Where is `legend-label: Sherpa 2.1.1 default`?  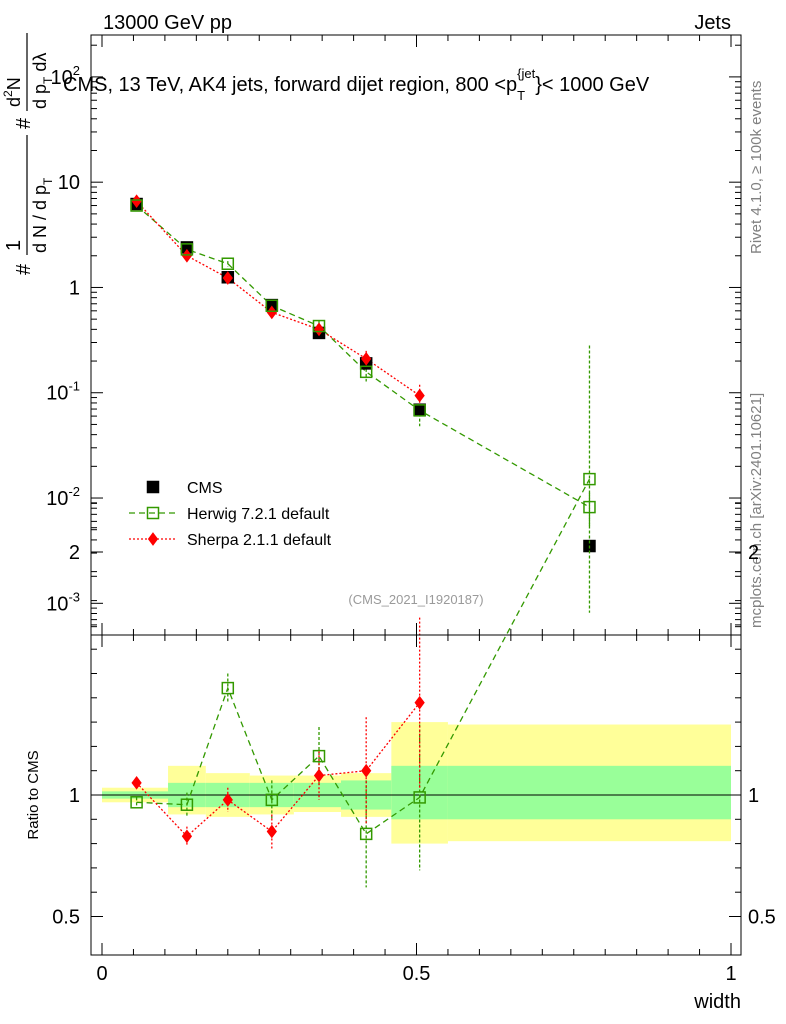 legend-label: Sherpa 2.1.1 default is located at coordinates (259, 540).